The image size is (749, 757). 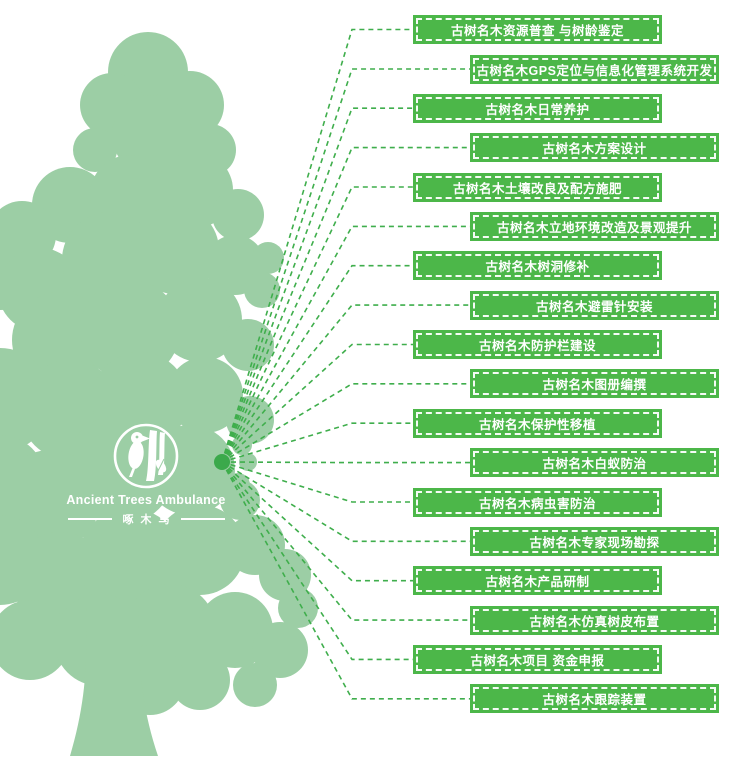 What do you see at coordinates (537, 659) in the screenshot?
I see `service-box: 古树名木项目 资金申报` at bounding box center [537, 659].